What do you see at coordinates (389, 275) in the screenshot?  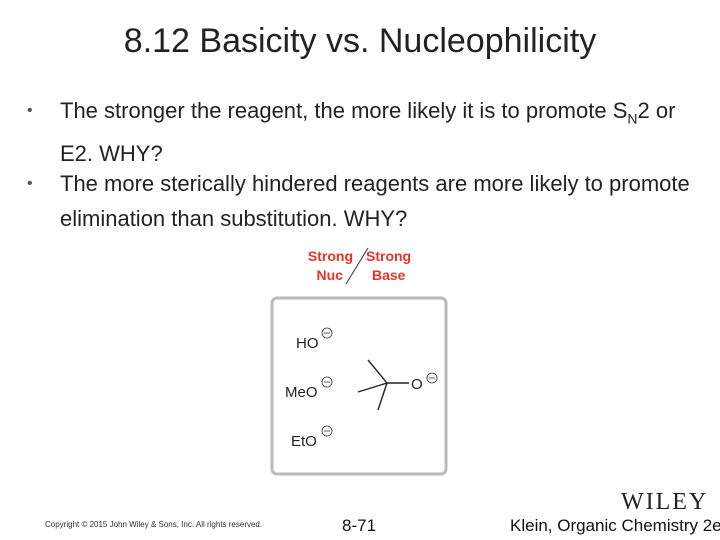 I see `header-label: Base` at bounding box center [389, 275].